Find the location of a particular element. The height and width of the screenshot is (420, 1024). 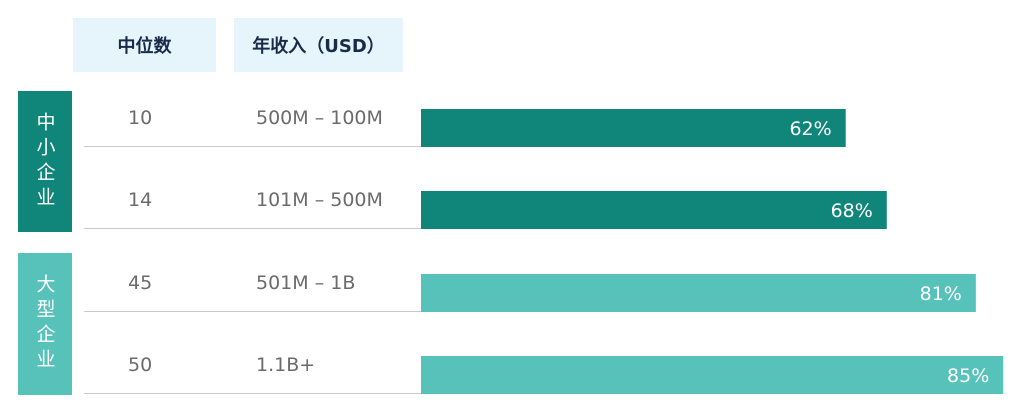

group-label-enterprise: 大型企业 is located at coordinates (45, 324).